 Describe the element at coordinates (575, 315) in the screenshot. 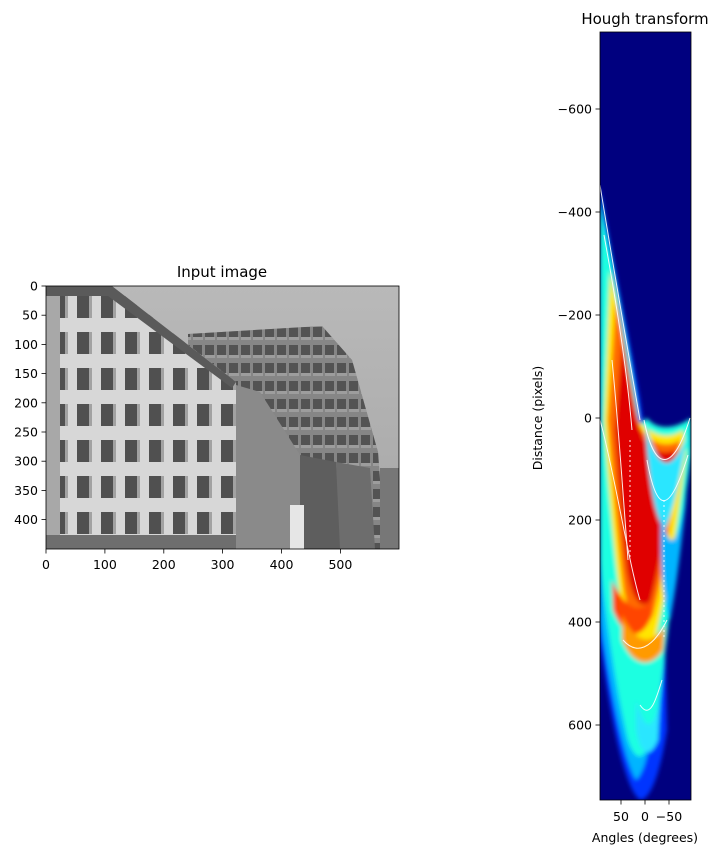

I see `y-tick-label: −200` at that location.